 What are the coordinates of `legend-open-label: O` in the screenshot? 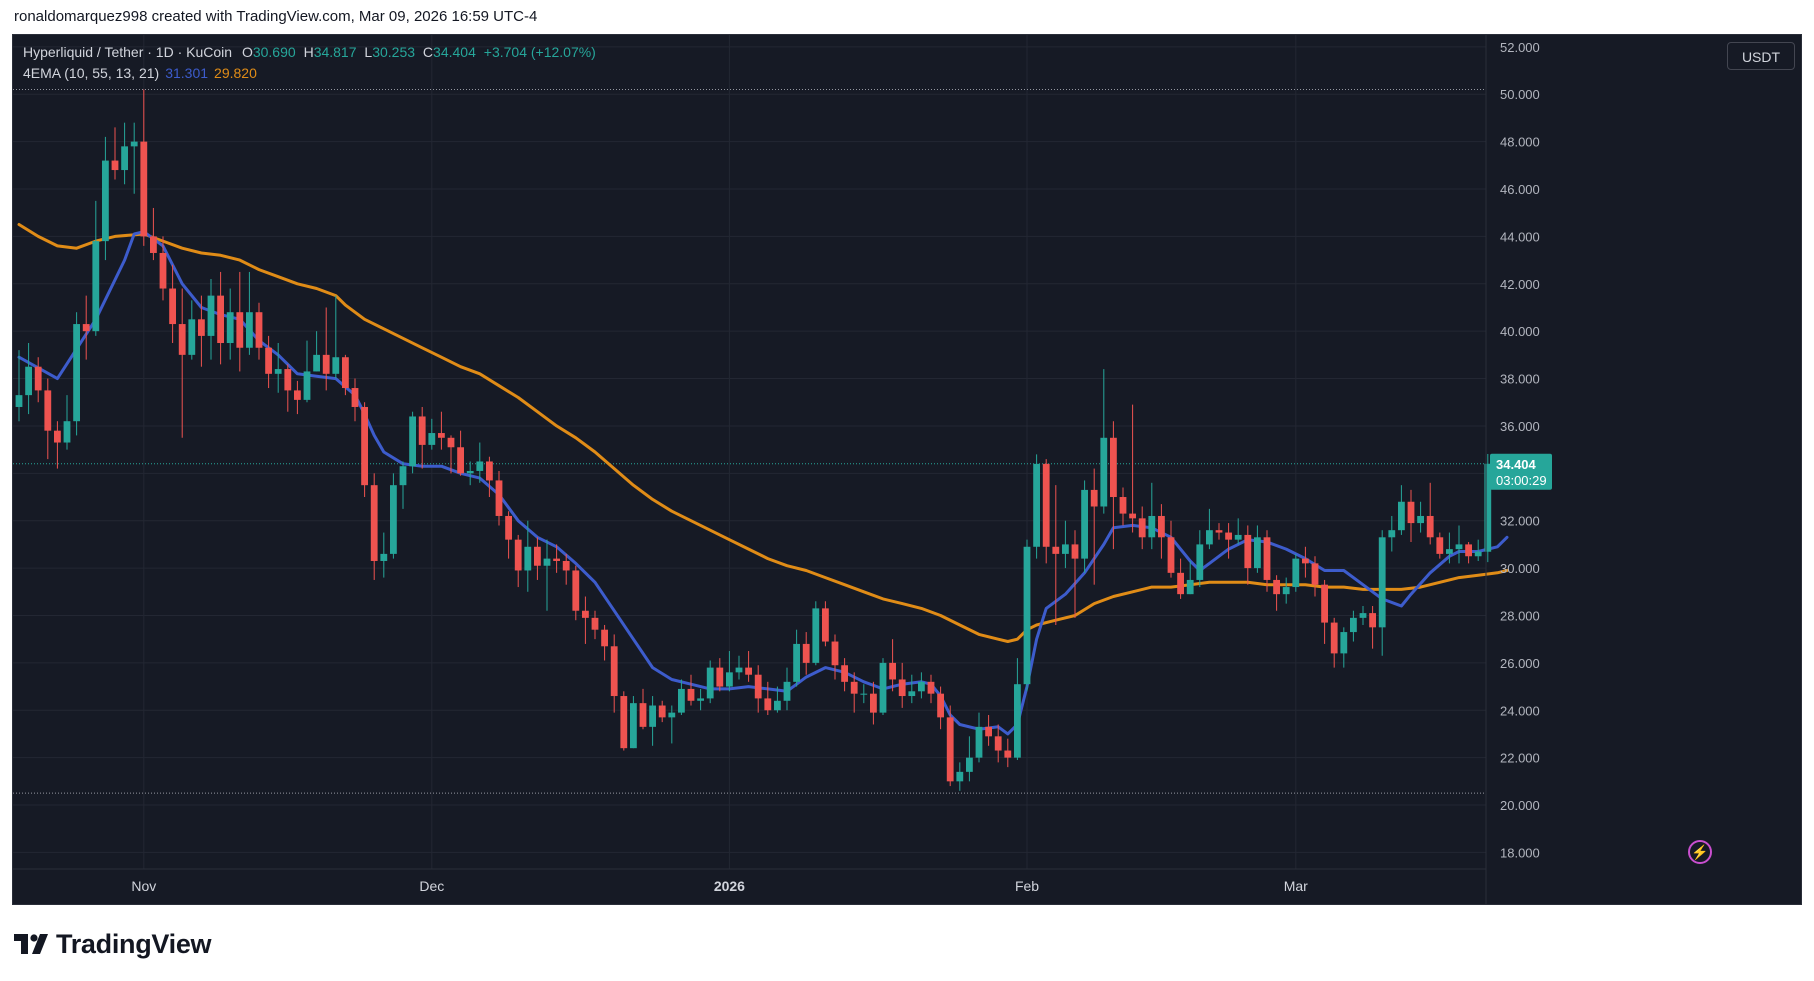 It's located at (247, 52).